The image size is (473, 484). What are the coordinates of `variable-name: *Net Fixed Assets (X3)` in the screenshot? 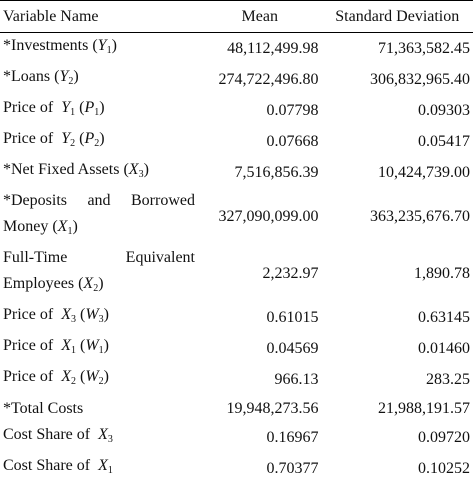 It's located at (99, 172).